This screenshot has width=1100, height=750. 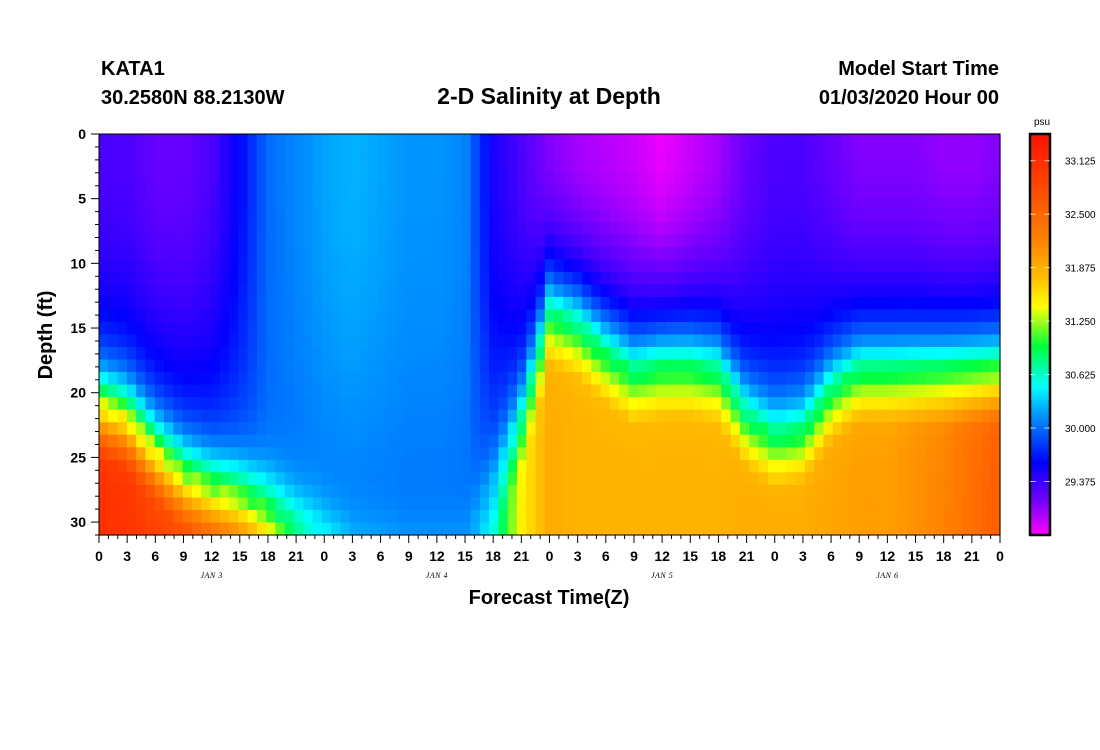 What do you see at coordinates (127, 556) in the screenshot?
I see `x-tick-label: 3` at bounding box center [127, 556].